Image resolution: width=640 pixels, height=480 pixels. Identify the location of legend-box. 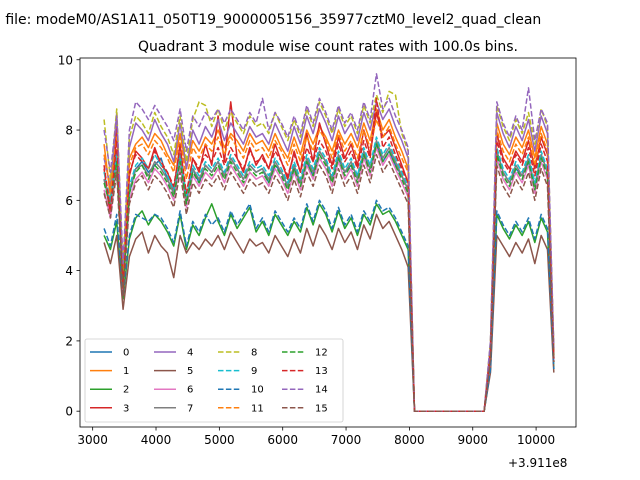
(214, 380).